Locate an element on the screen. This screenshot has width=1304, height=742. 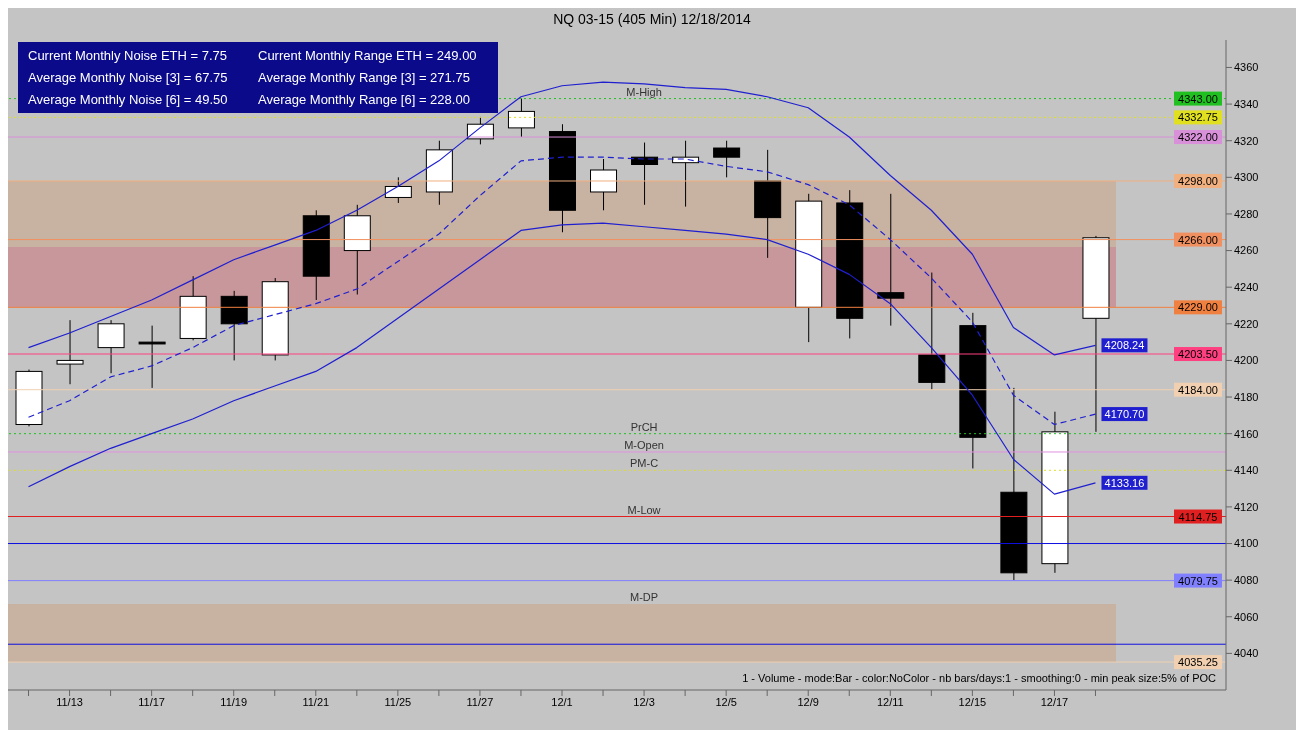
y-tick-label: 4040 is located at coordinates (1246, 653).